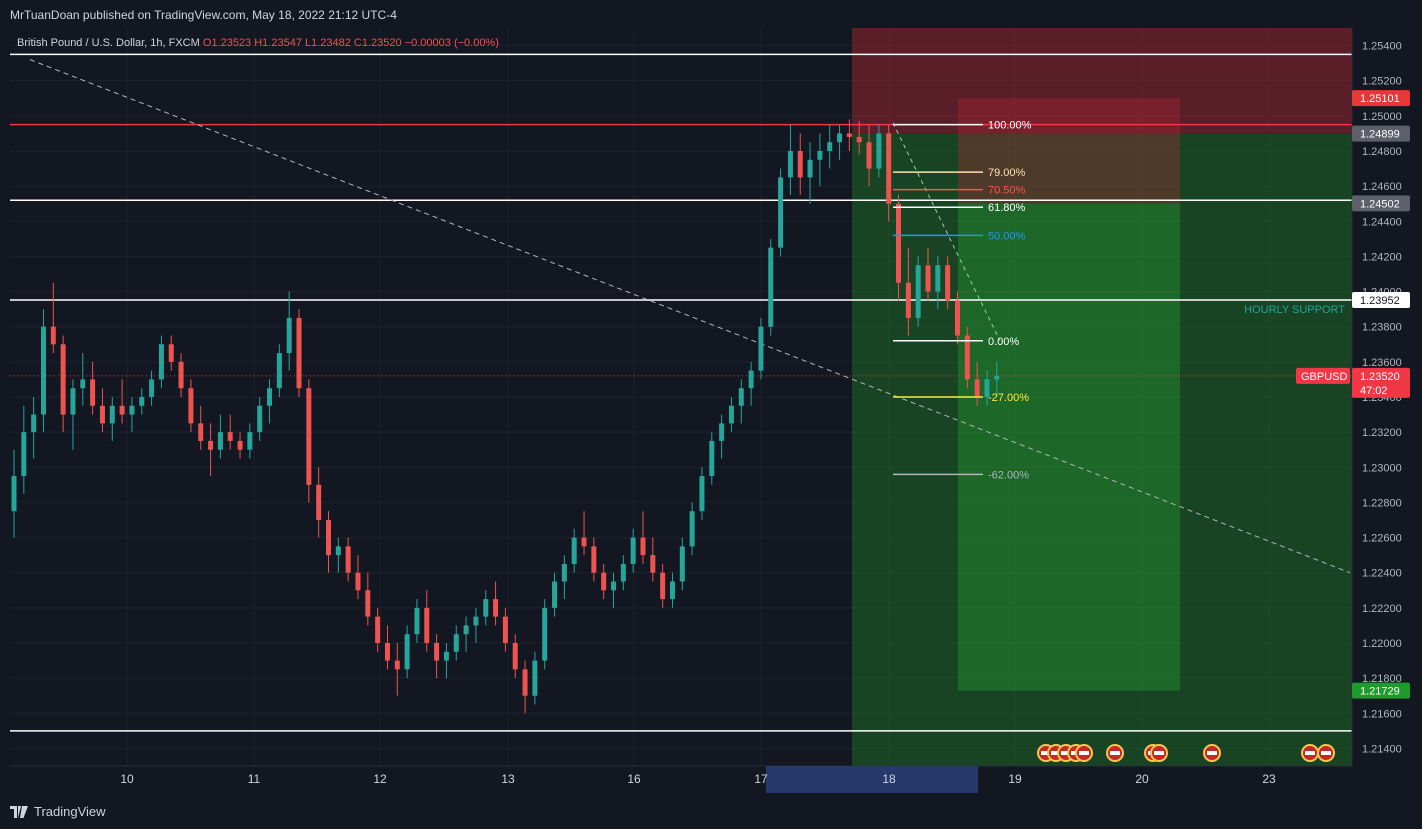 The image size is (1422, 829). I want to click on price-badge-label: 1.24502, so click(1380, 204).